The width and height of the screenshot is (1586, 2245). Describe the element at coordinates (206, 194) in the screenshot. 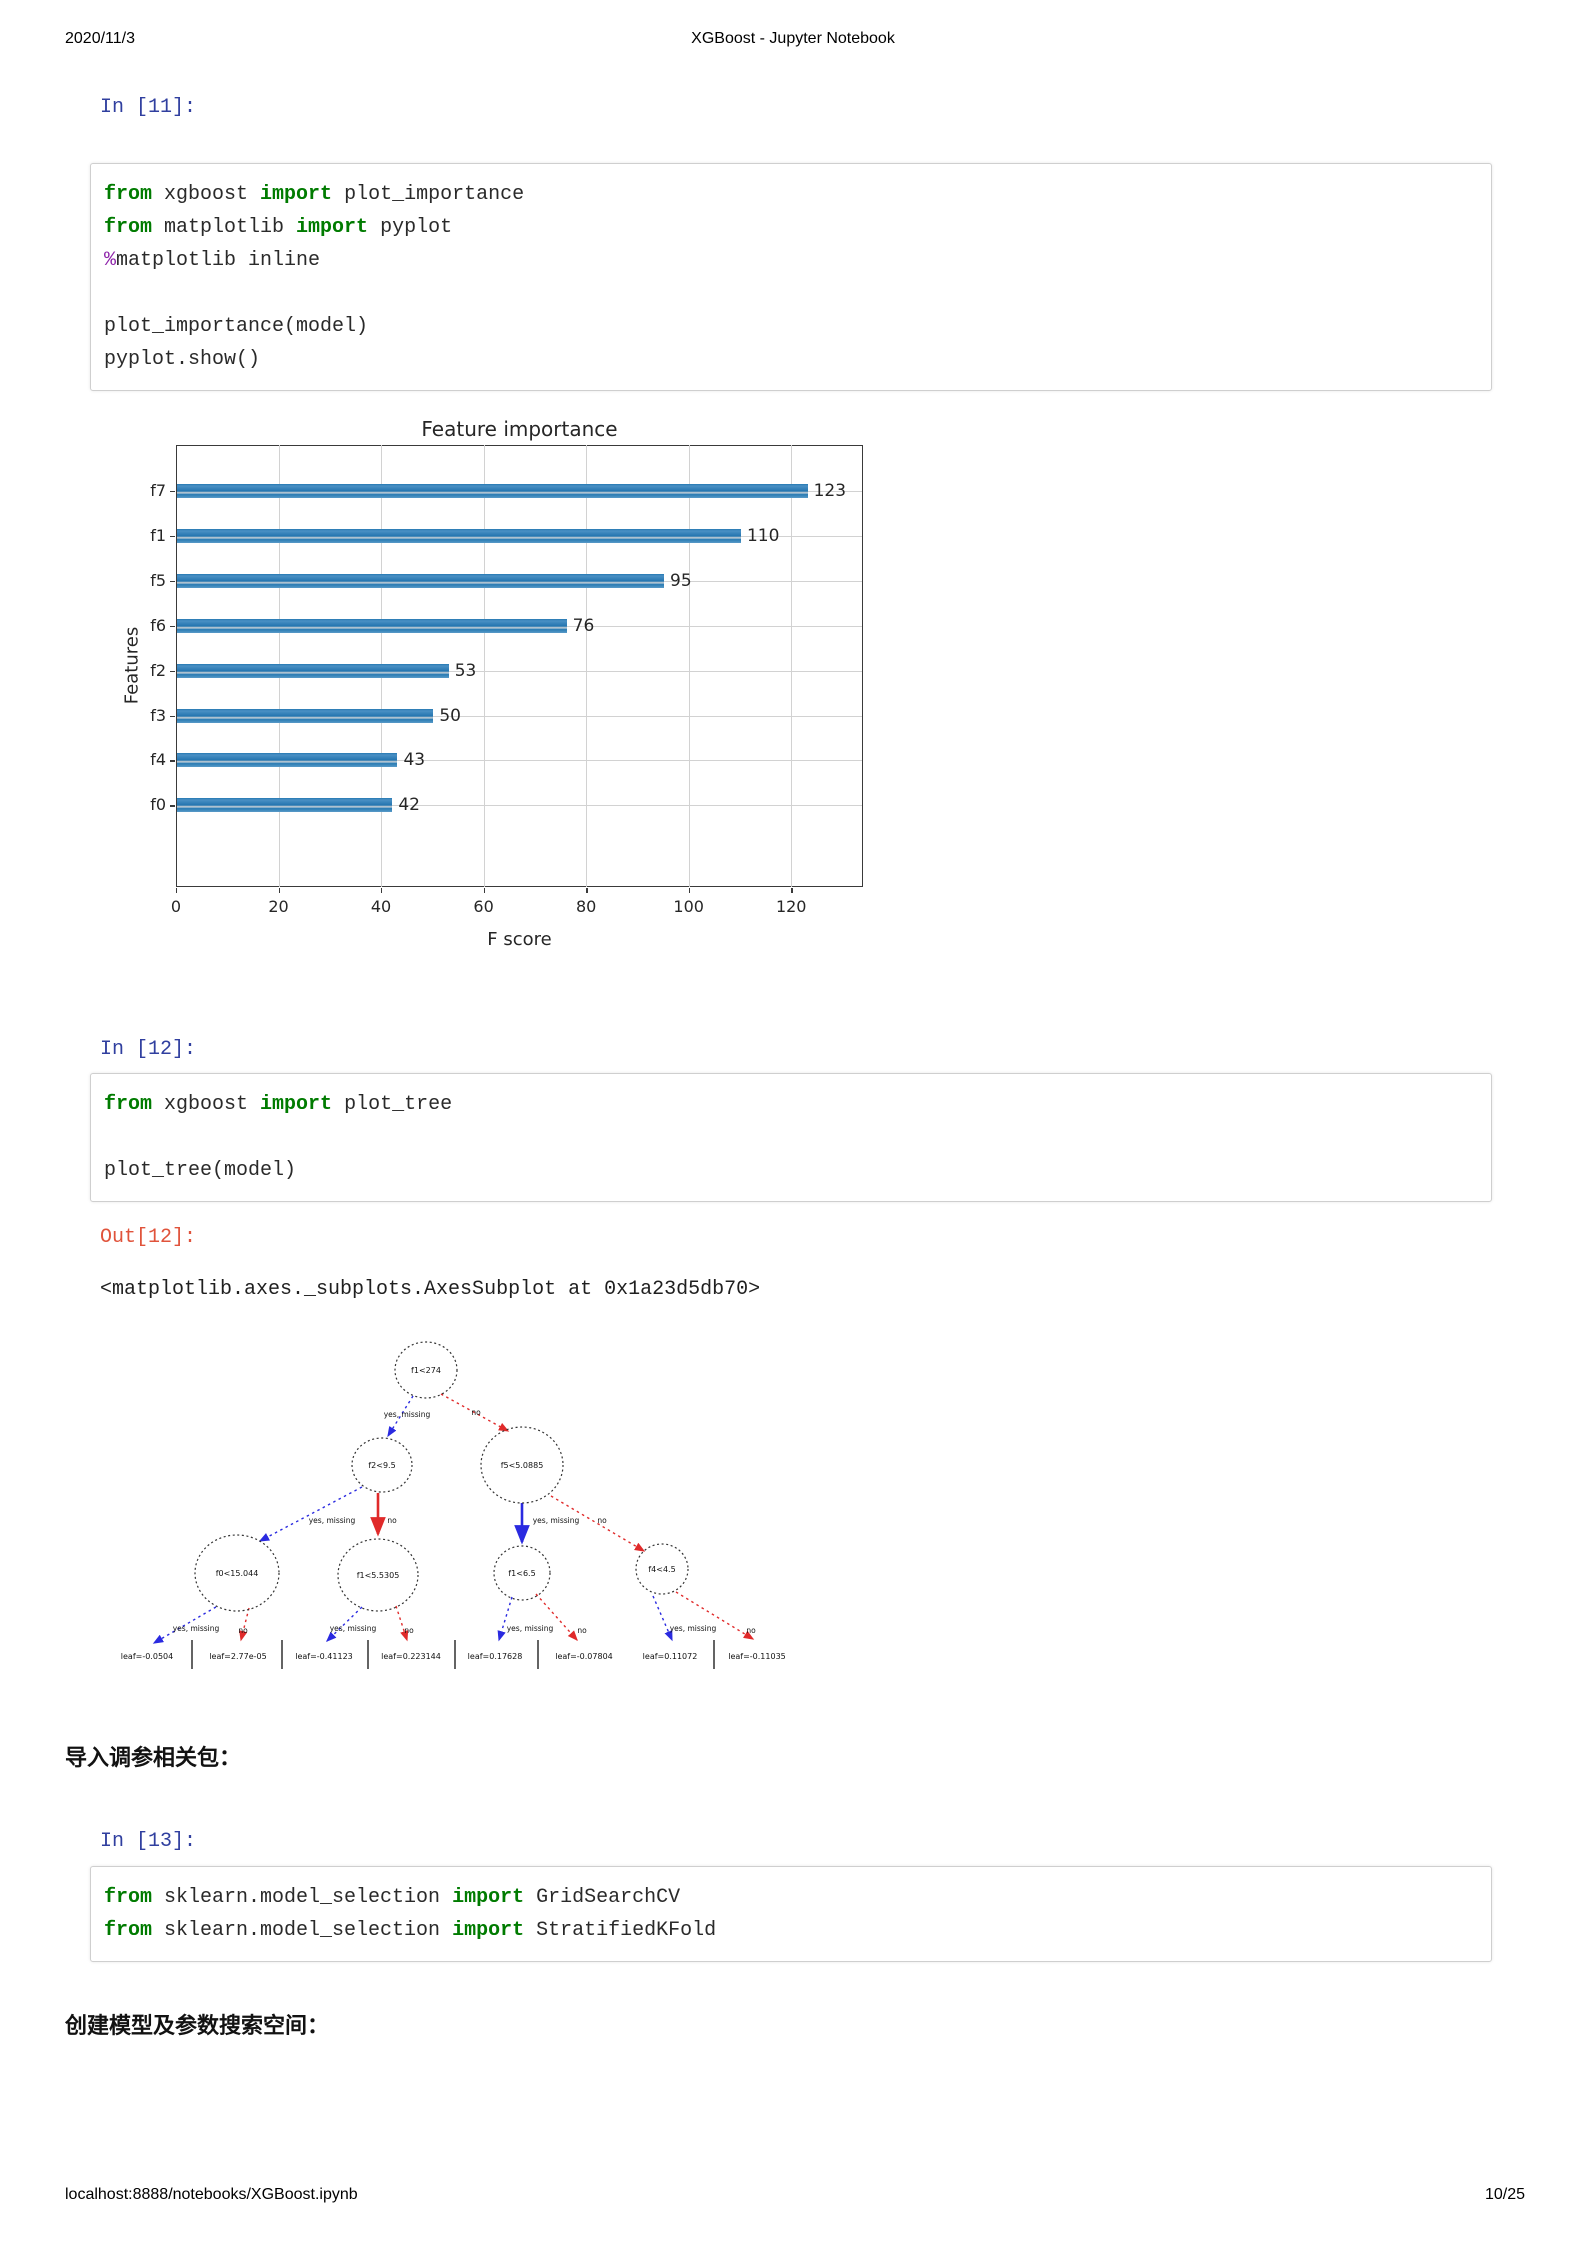

I see `code-token: xgboost` at that location.